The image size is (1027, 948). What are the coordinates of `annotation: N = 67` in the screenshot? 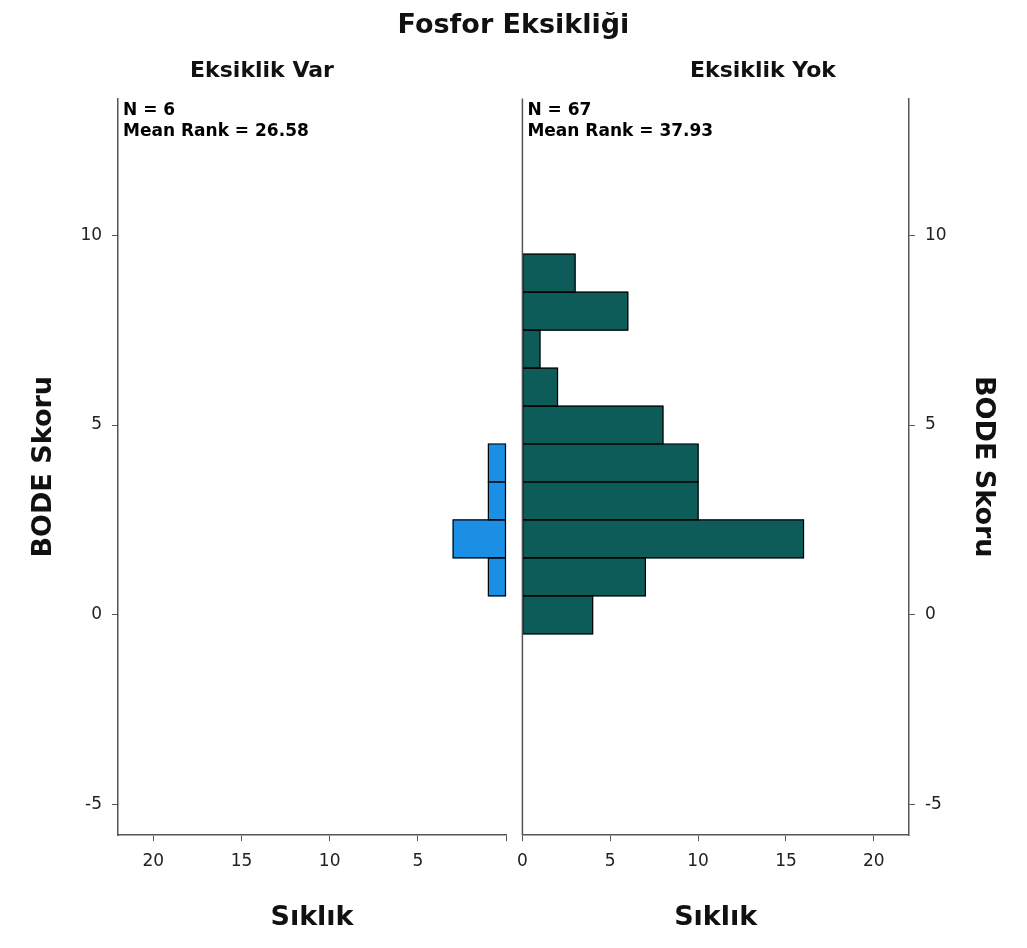 It's located at (559, 109).